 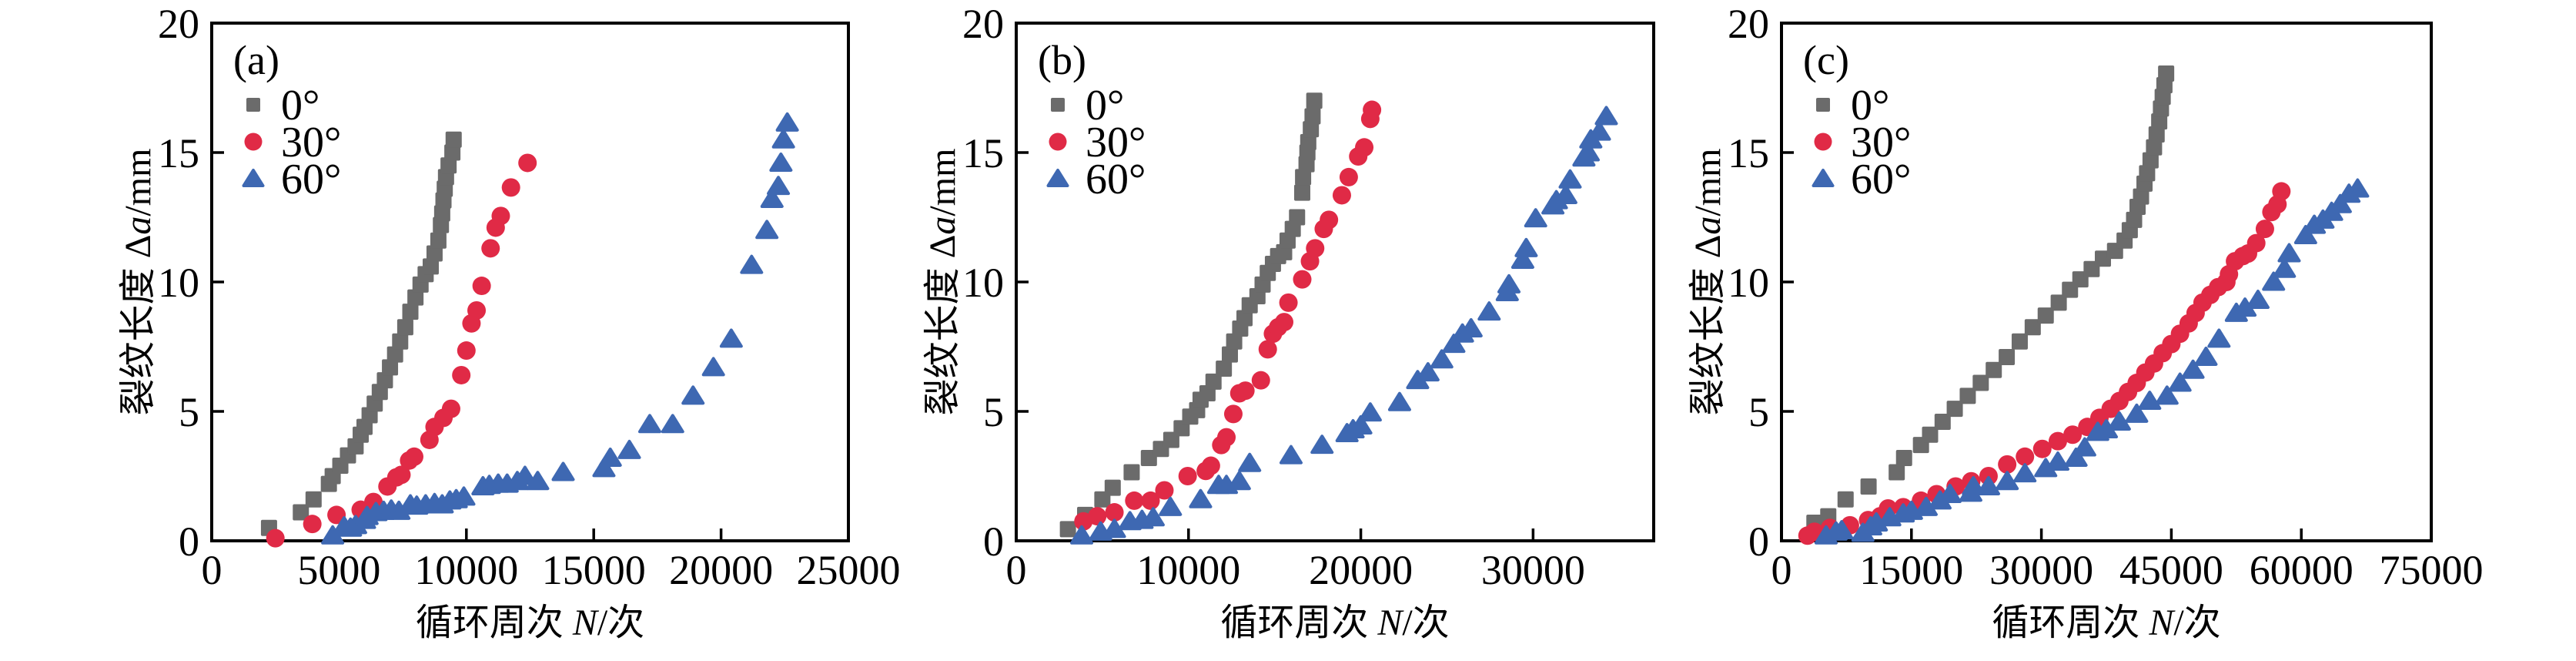 What do you see at coordinates (594, 570) in the screenshot?
I see `x-tick-label: 15000` at bounding box center [594, 570].